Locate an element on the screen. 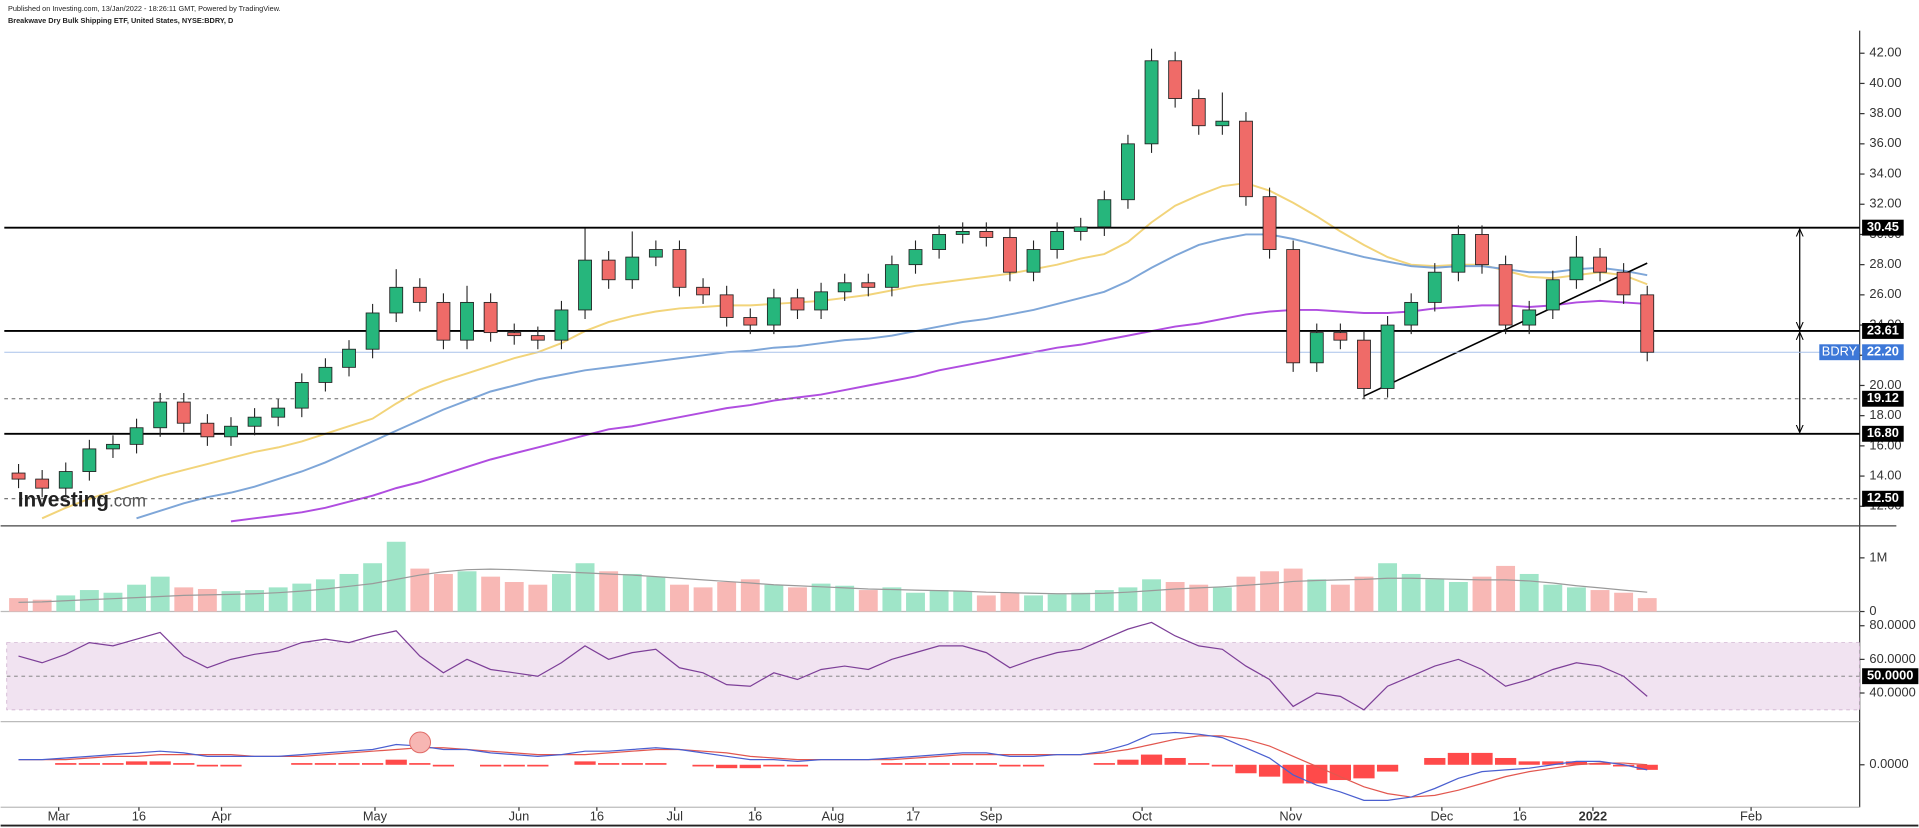 The image size is (1919, 828). level-tag-text: 19.12 is located at coordinates (1883, 397).